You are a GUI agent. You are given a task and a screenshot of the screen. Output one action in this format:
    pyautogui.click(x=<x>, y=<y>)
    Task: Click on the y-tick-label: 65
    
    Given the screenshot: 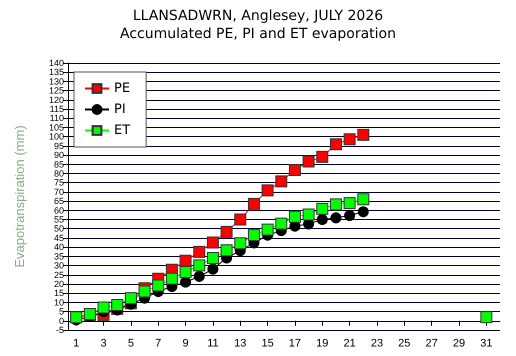 What is the action you would take?
    pyautogui.click(x=59, y=201)
    